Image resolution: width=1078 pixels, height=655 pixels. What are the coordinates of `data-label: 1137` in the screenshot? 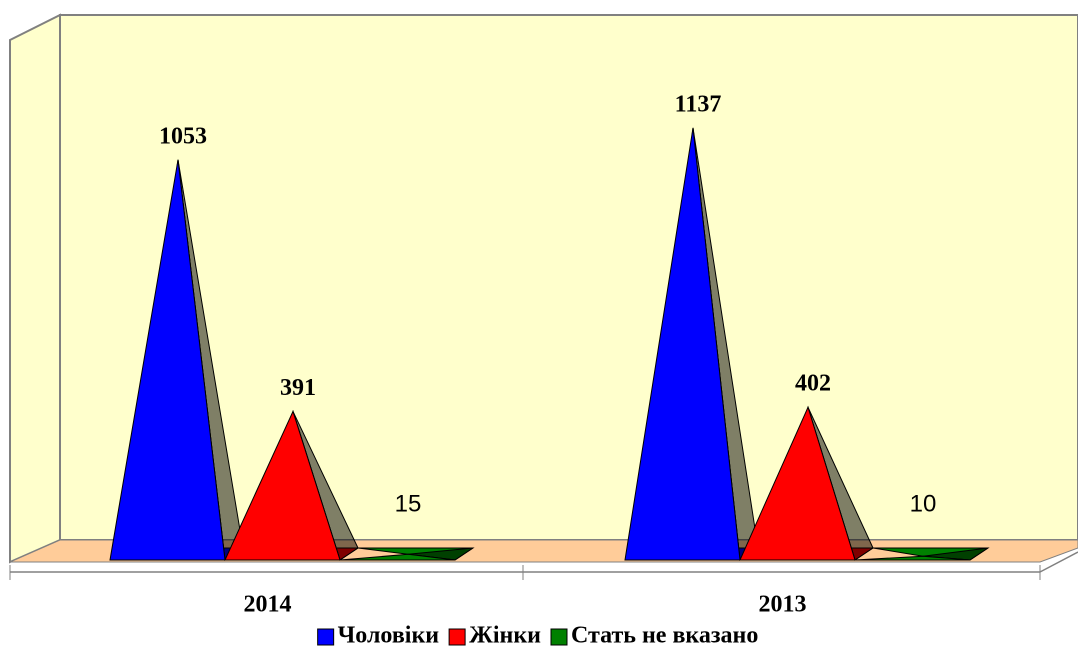 It's located at (698, 104).